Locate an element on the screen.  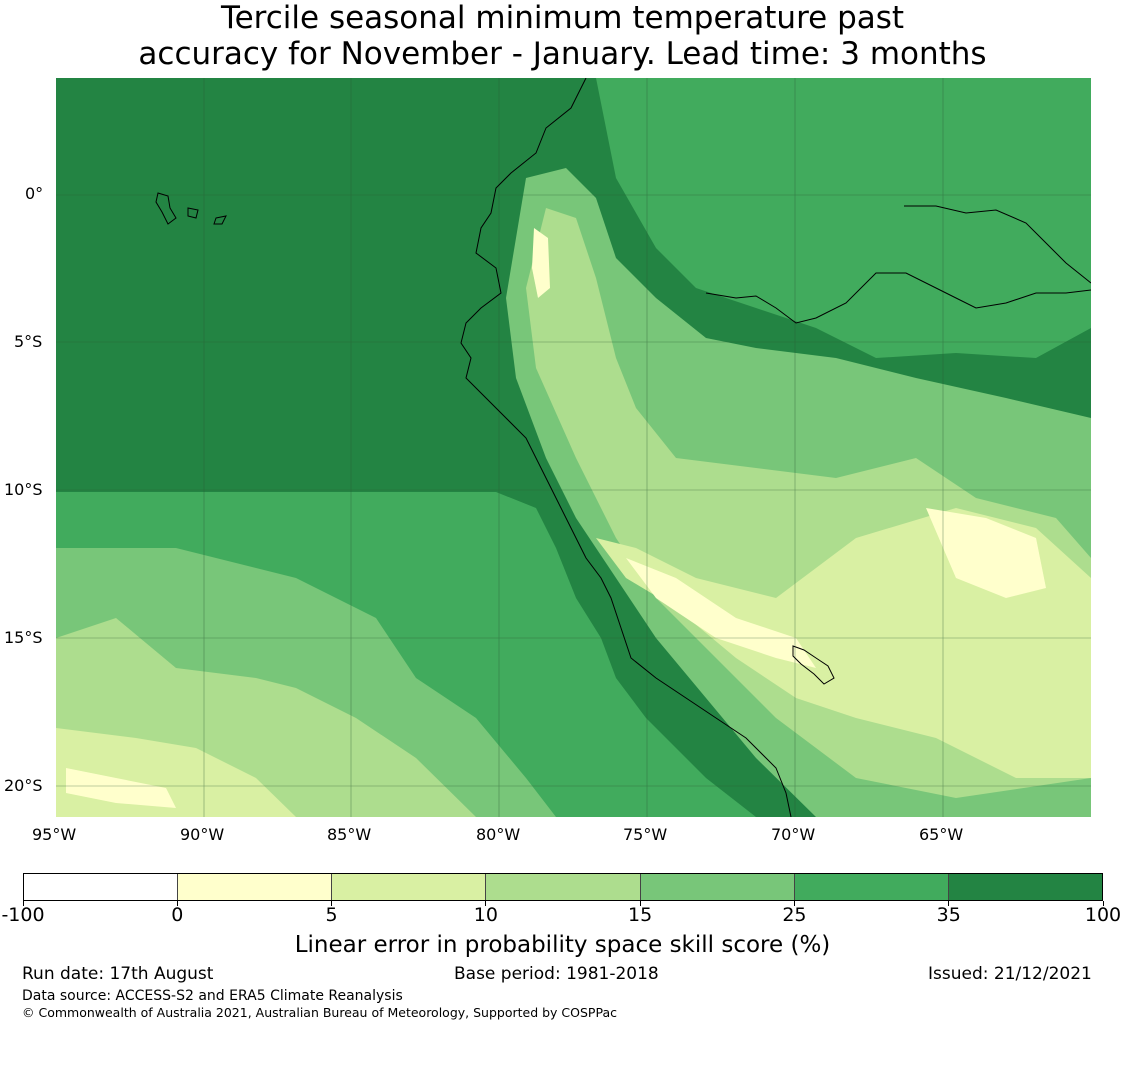
colorbar-tick-label: -100 is located at coordinates (23, 915).